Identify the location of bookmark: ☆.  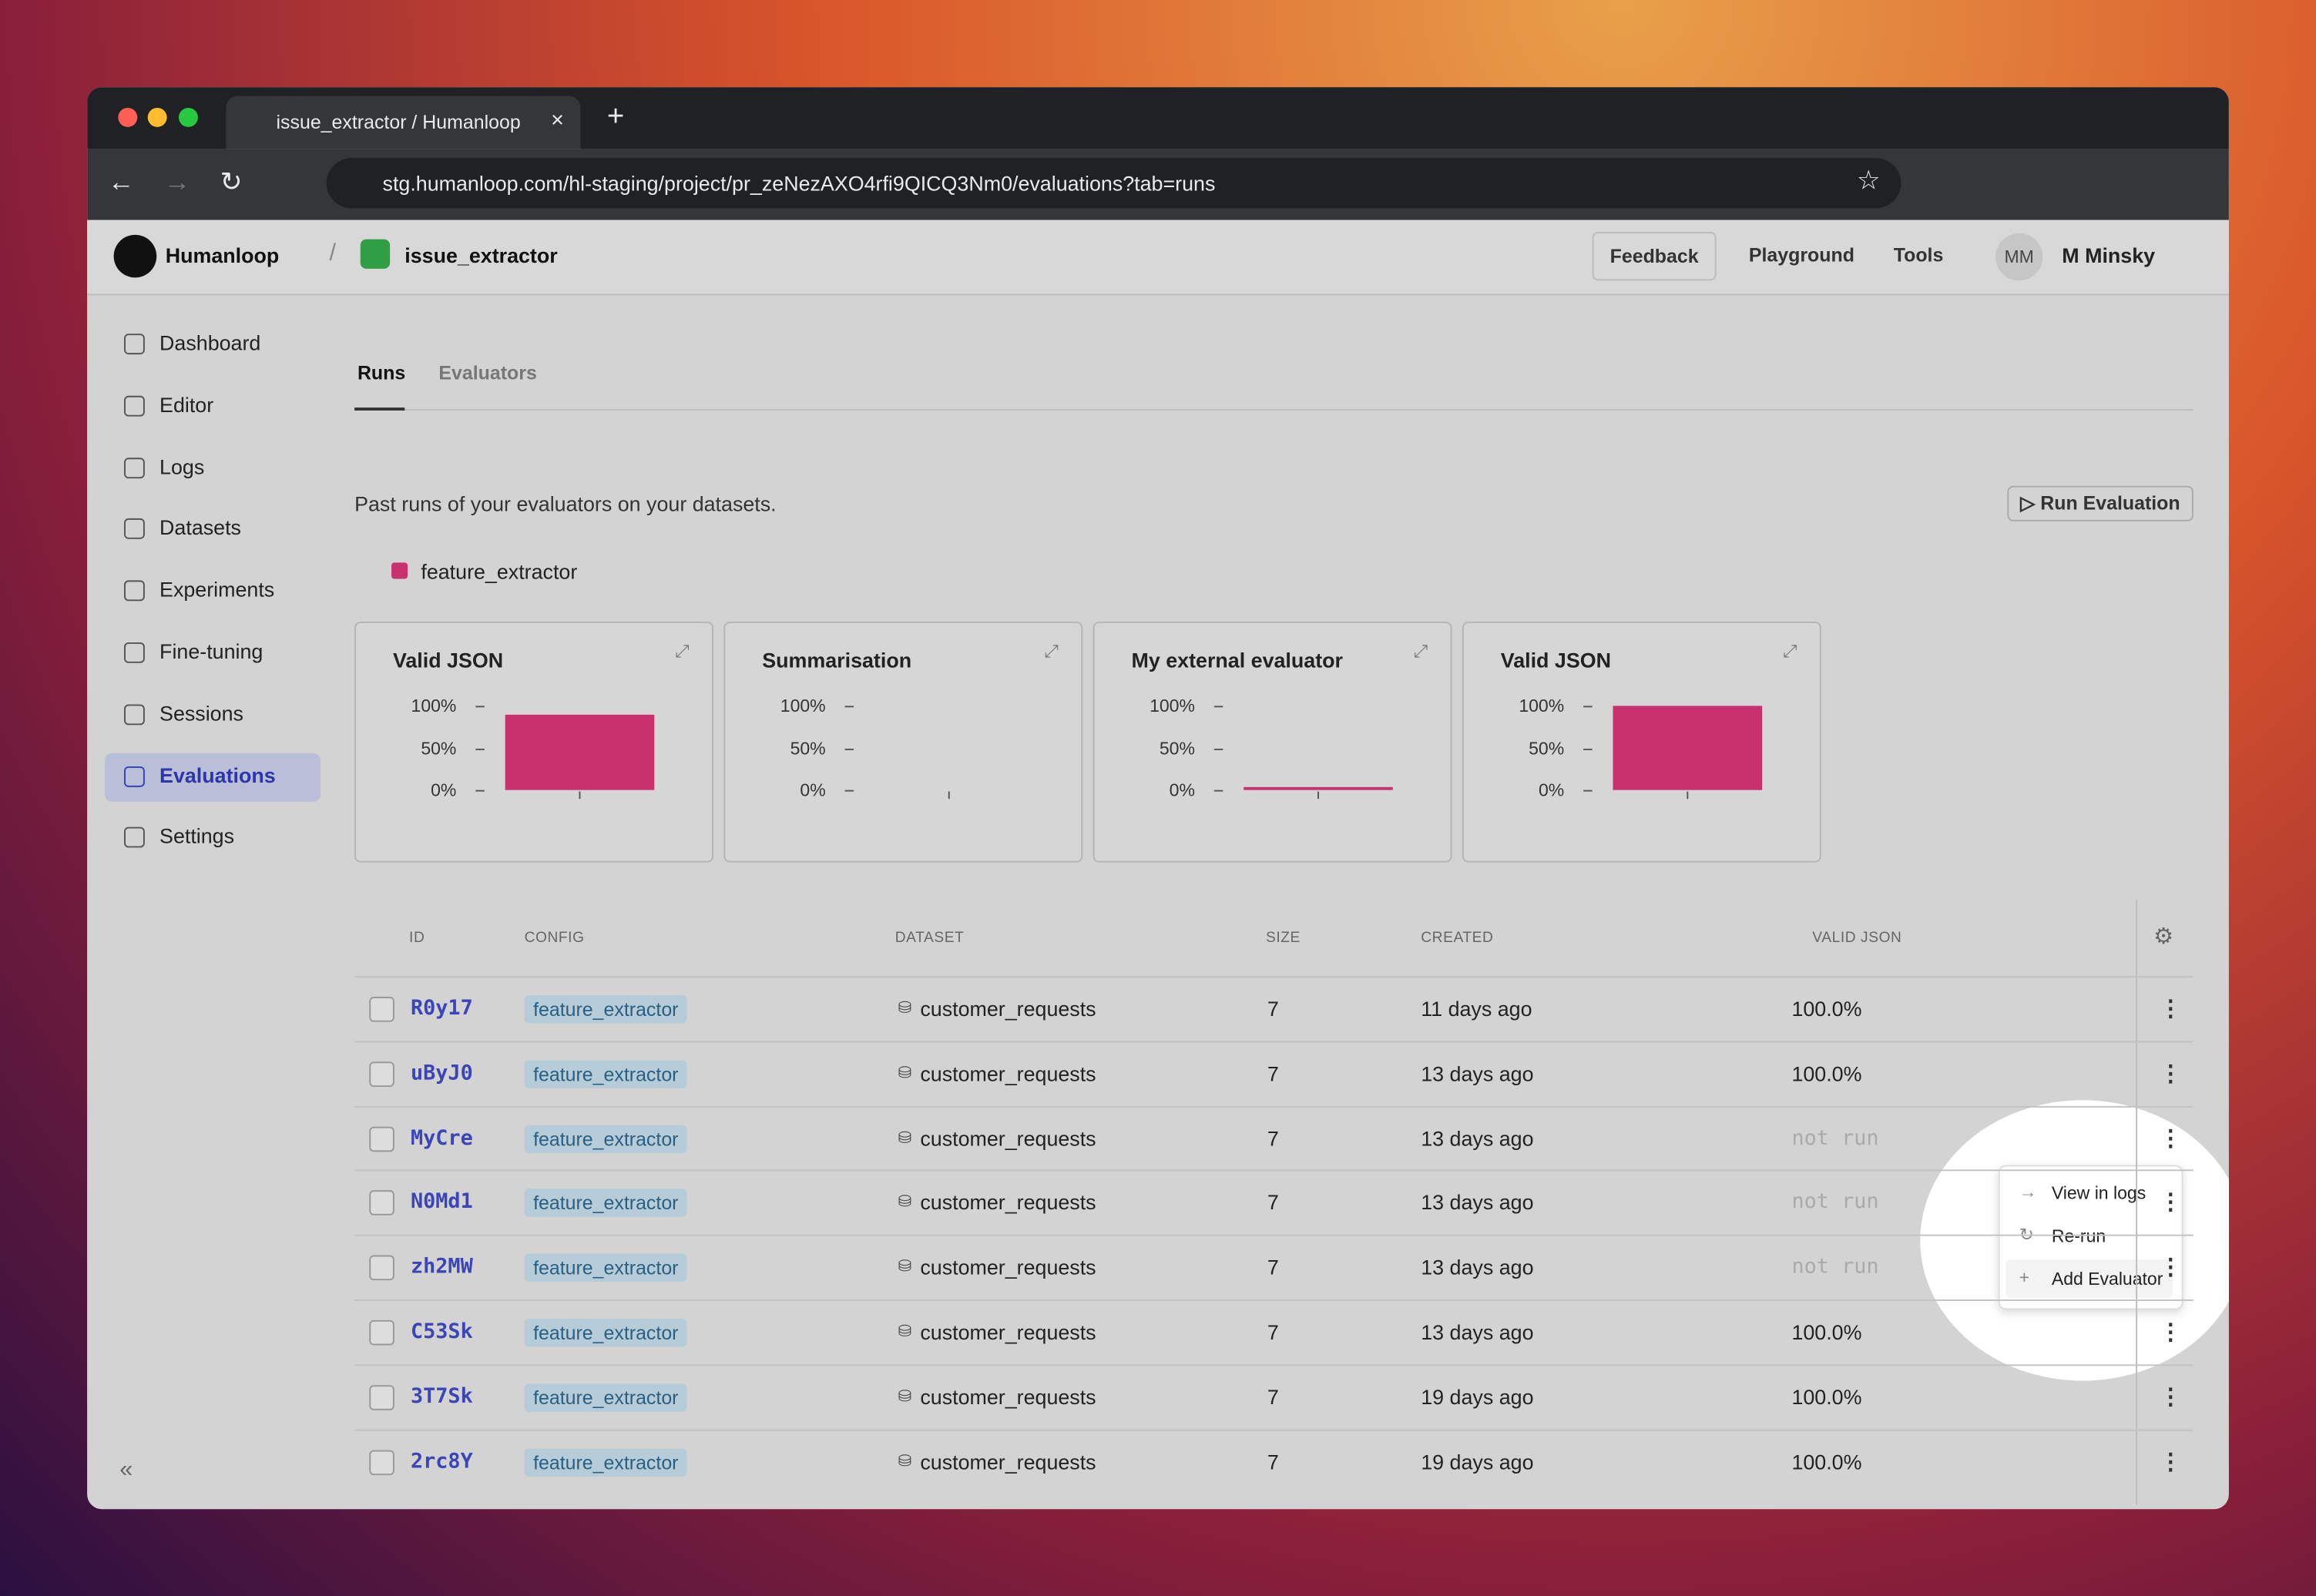
(1869, 180).